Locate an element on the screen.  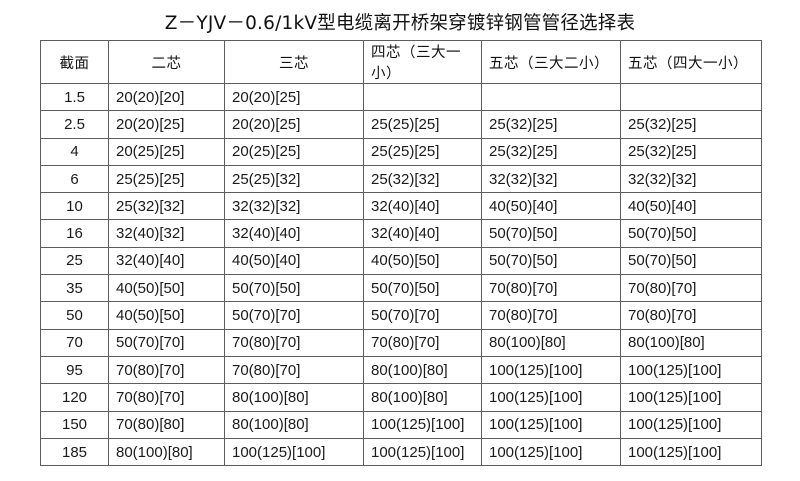
cell-four-core: 80(100)[80] is located at coordinates (422, 397).